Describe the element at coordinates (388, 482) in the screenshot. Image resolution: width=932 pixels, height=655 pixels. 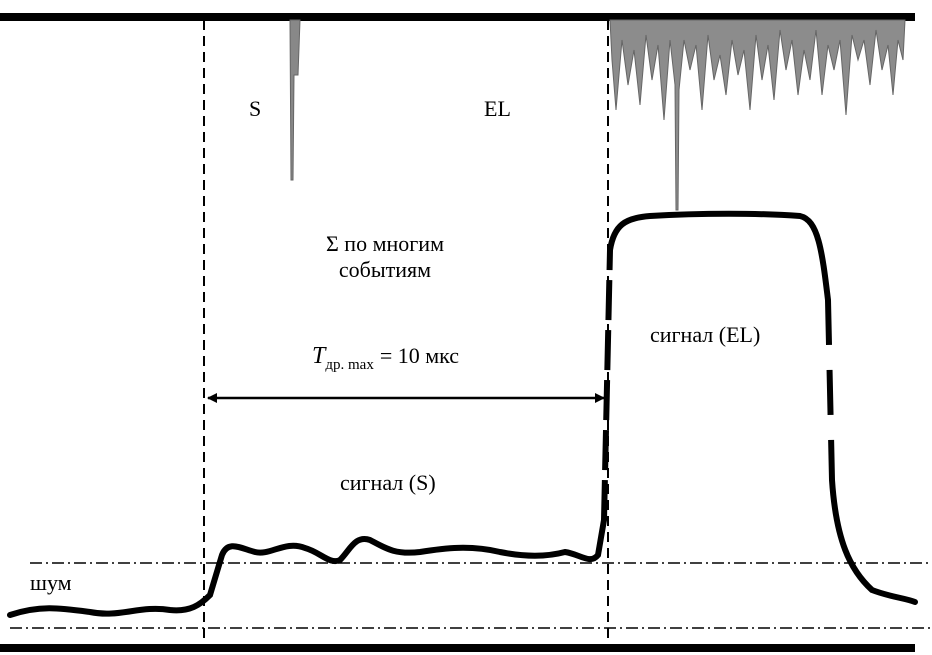
I see `signal-s-label: сигнал (S)` at that location.